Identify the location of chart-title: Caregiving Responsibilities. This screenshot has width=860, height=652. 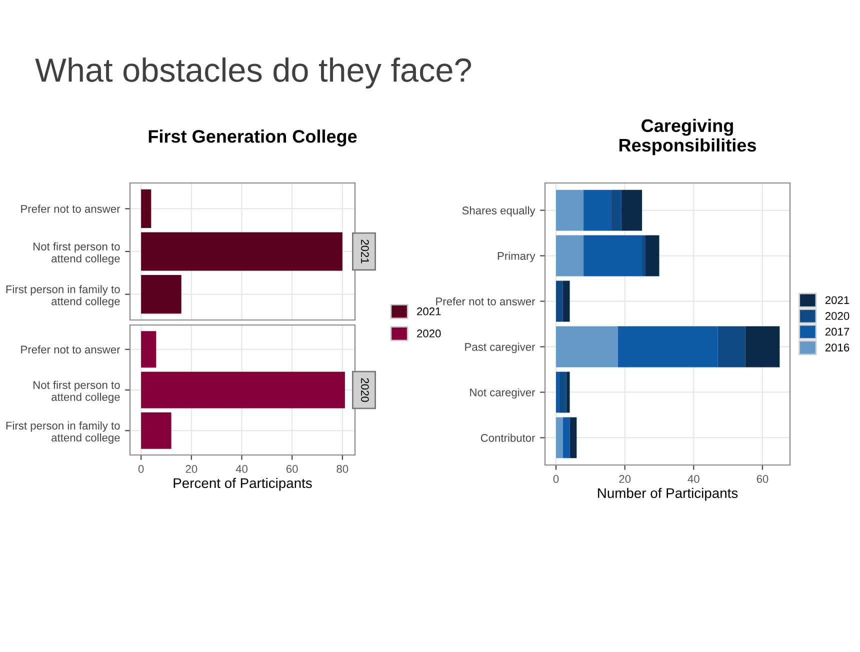
(687, 137).